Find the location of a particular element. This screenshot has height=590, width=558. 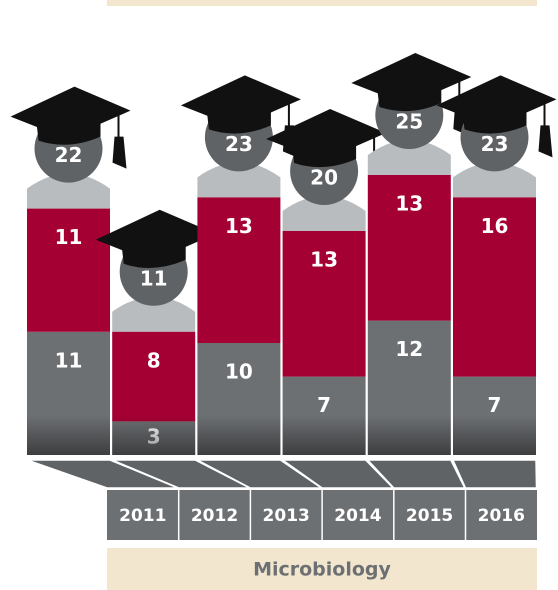

total-label: 11 is located at coordinates (154, 278).